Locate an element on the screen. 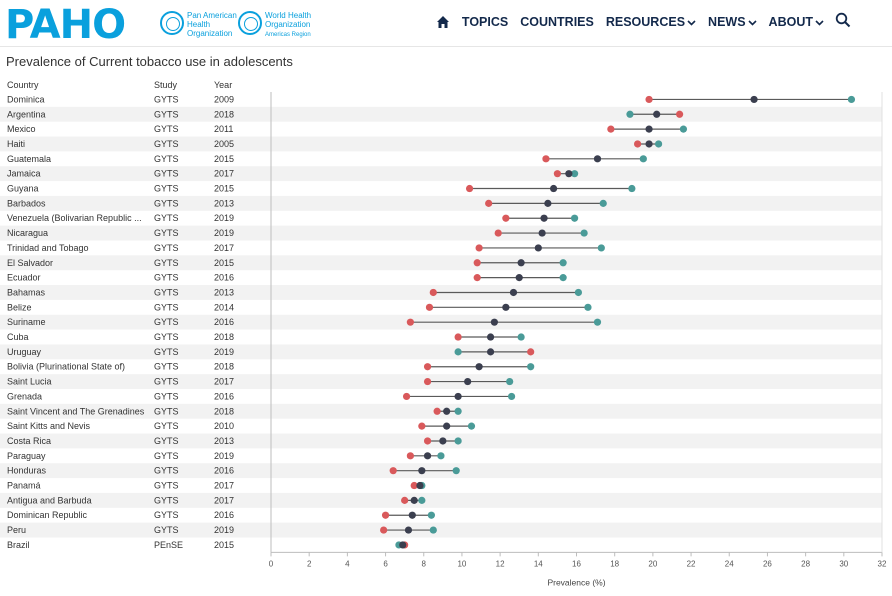  nav-resources: RESOURCES is located at coordinates (651, 22).